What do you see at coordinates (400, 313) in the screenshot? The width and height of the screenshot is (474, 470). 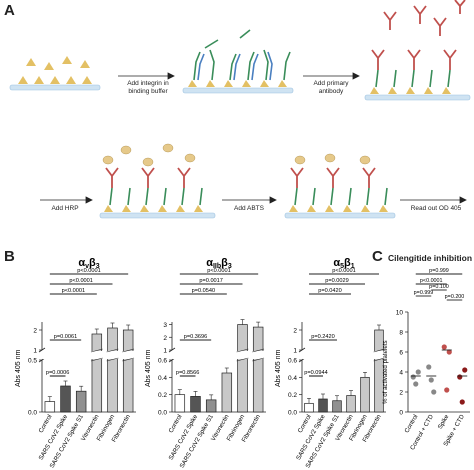 I see `y-tick-label: 10` at bounding box center [400, 313].